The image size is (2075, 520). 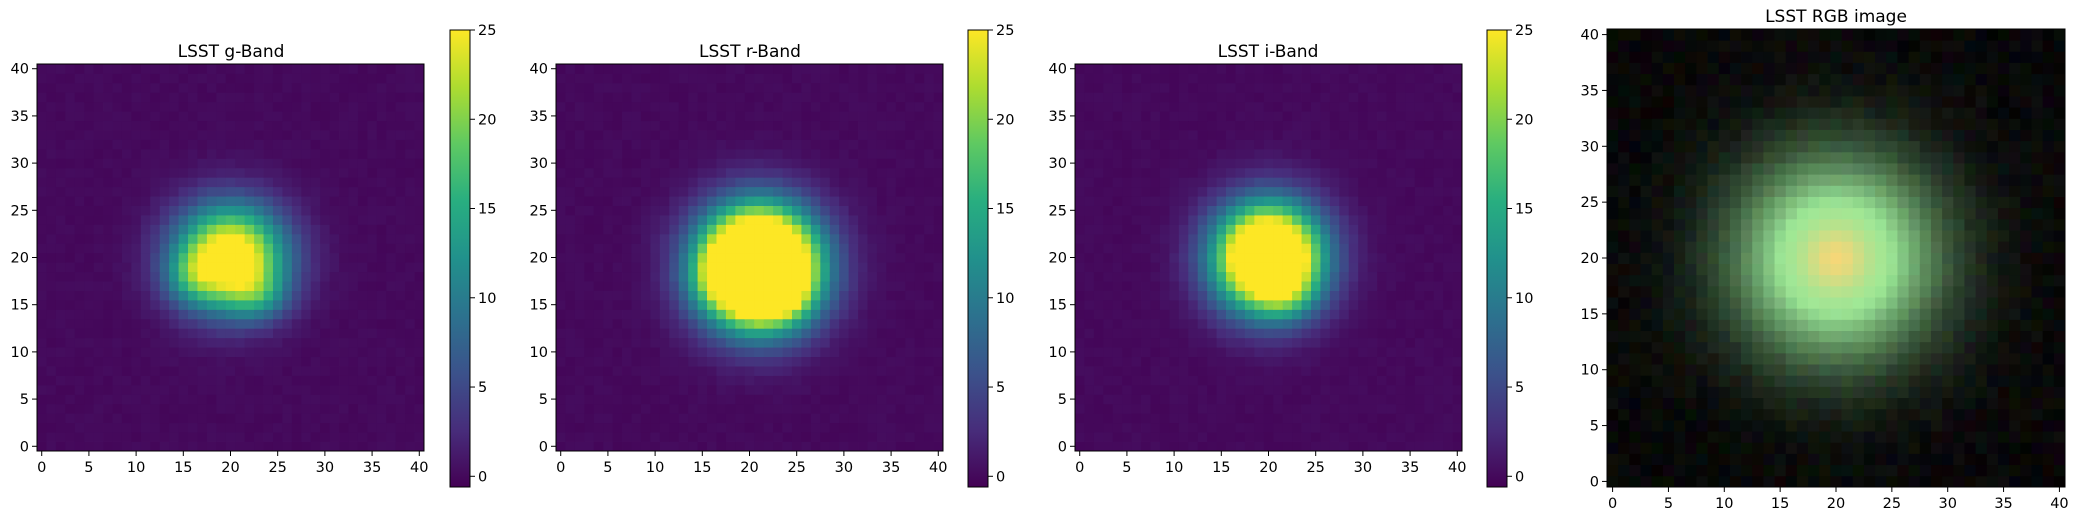 What do you see at coordinates (1000, 388) in the screenshot?
I see `colorbar-tick-label: 5` at bounding box center [1000, 388].